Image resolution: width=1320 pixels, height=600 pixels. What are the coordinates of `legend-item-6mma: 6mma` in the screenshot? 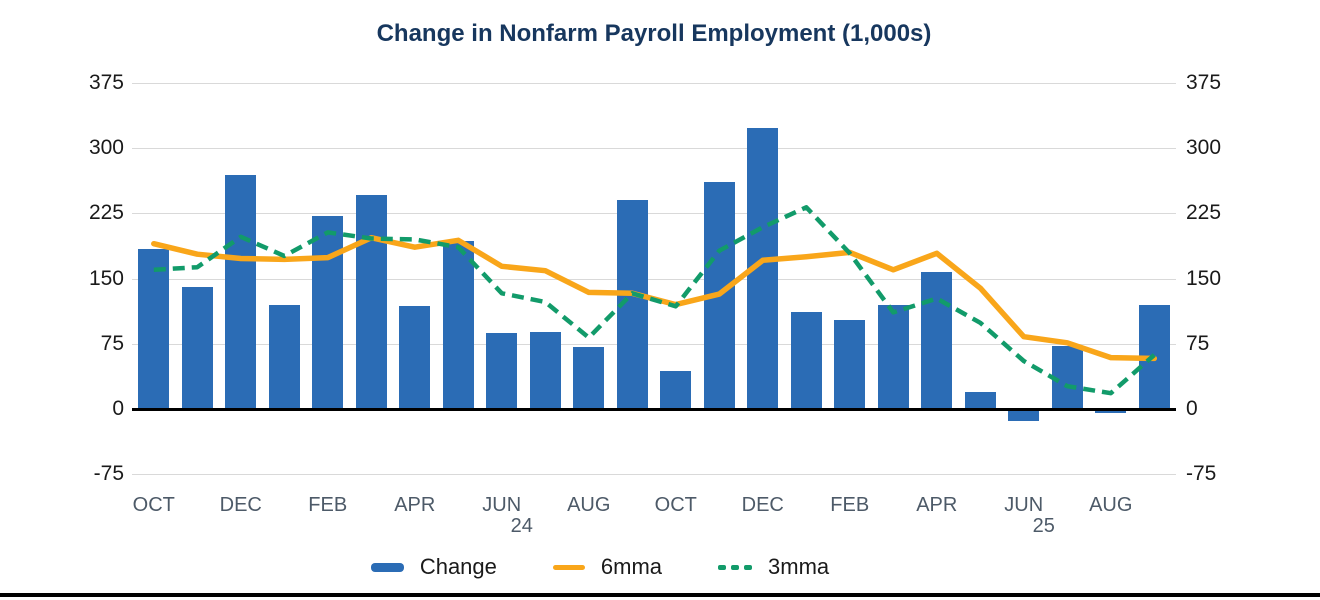 It's located at (607, 567).